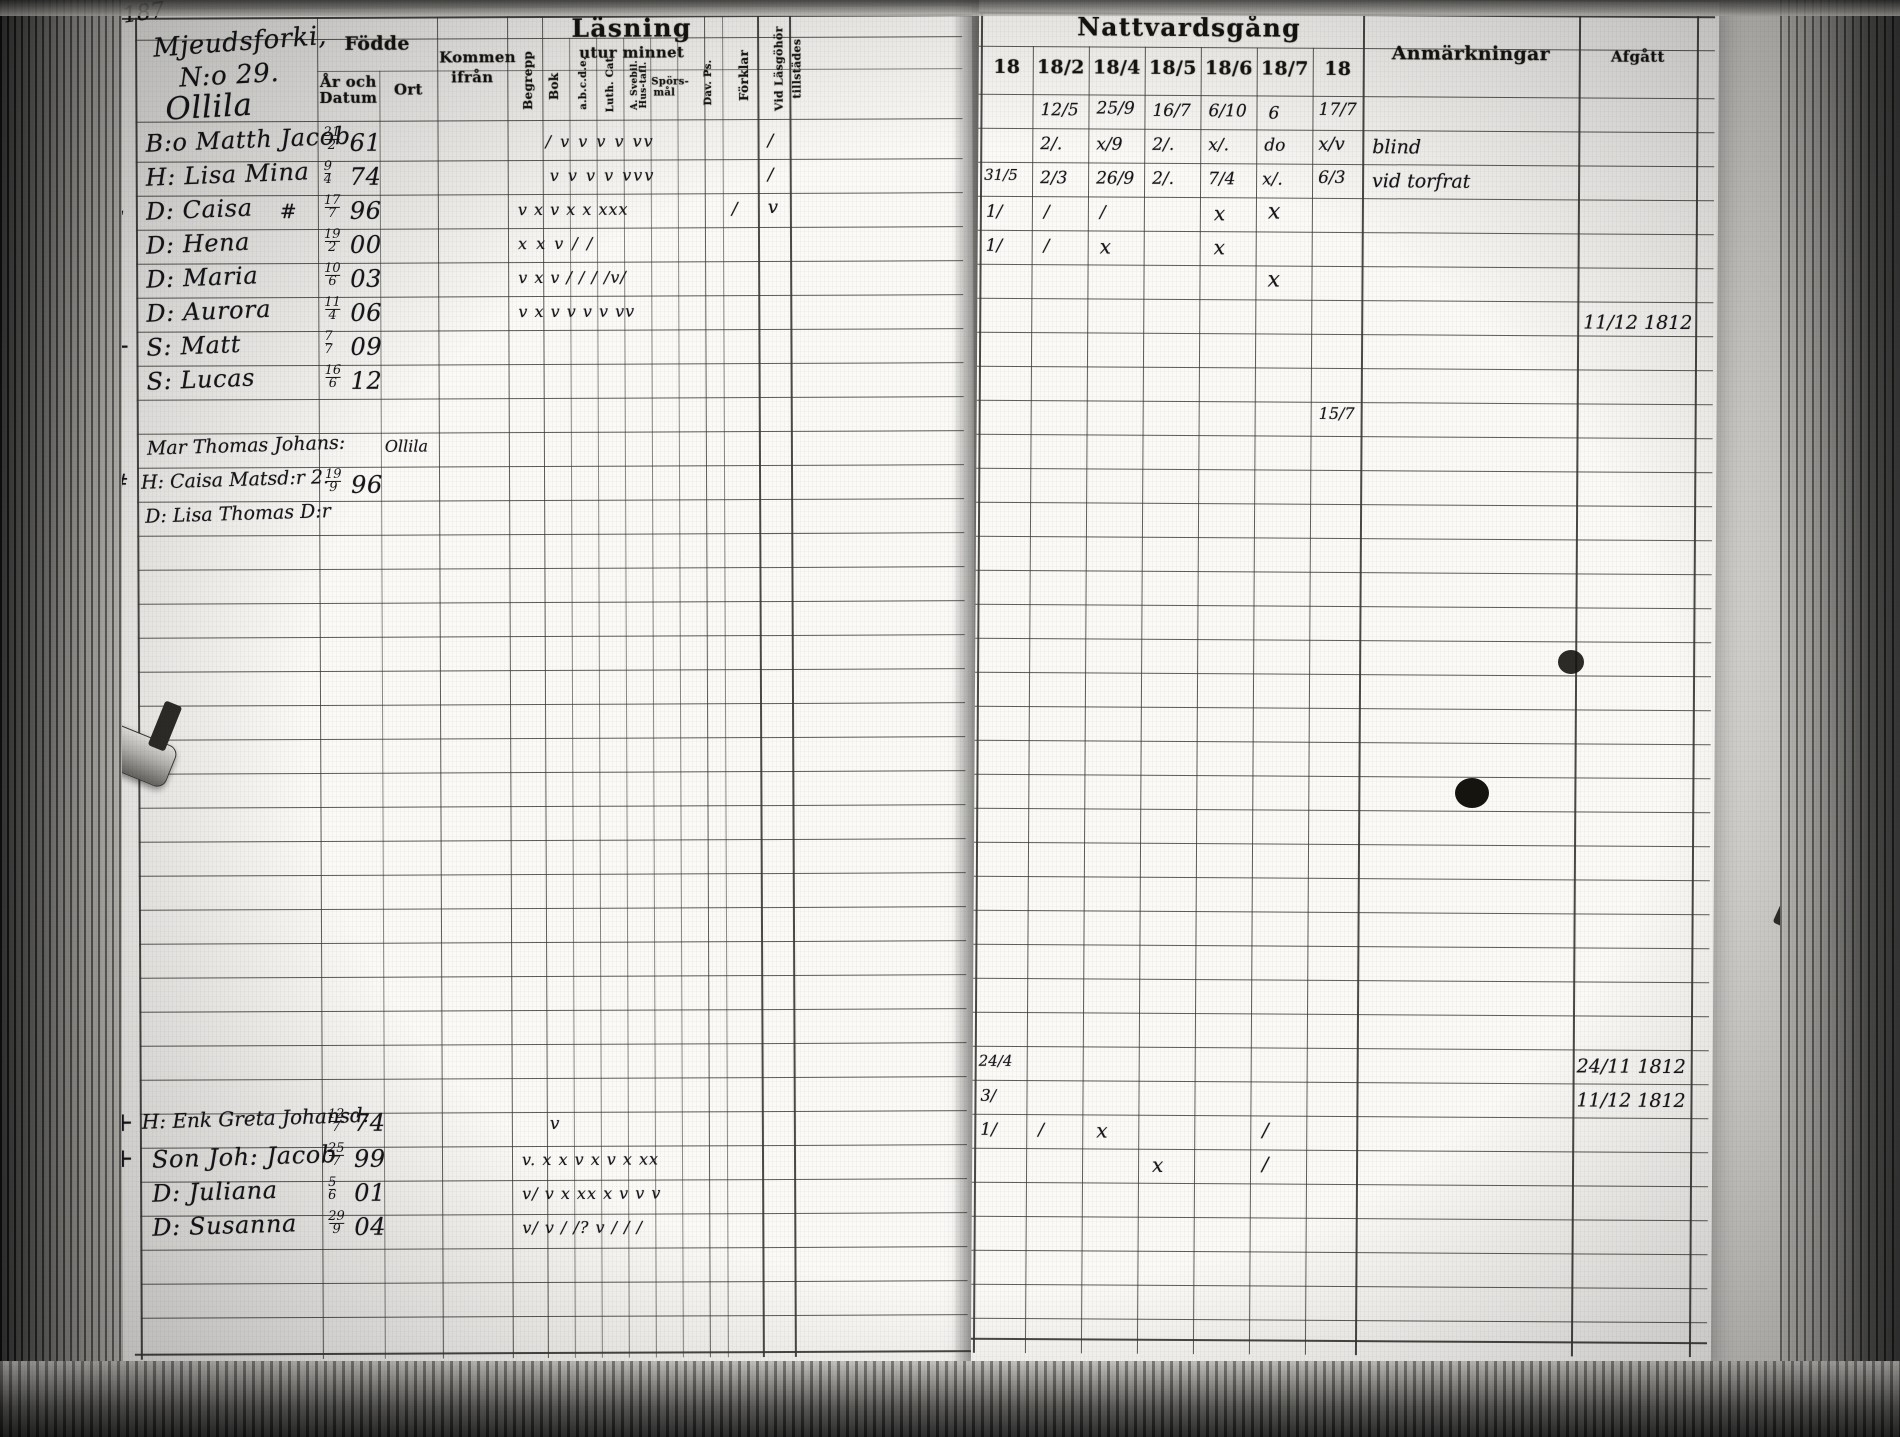  I want to click on lower-row-lasning: v, so click(554, 1123).